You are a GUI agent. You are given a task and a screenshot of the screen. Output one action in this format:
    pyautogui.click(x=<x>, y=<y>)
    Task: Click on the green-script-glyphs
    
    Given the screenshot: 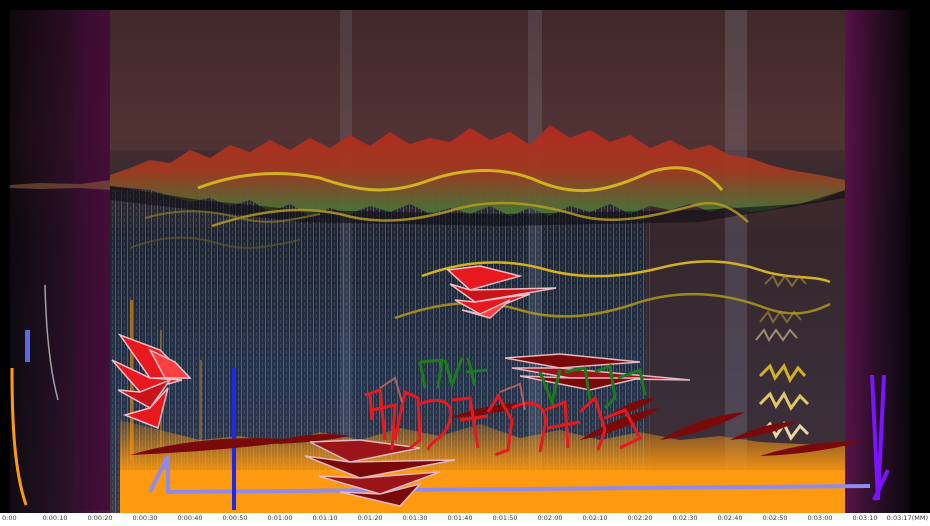 What is the action you would take?
    pyautogui.click(x=532, y=383)
    